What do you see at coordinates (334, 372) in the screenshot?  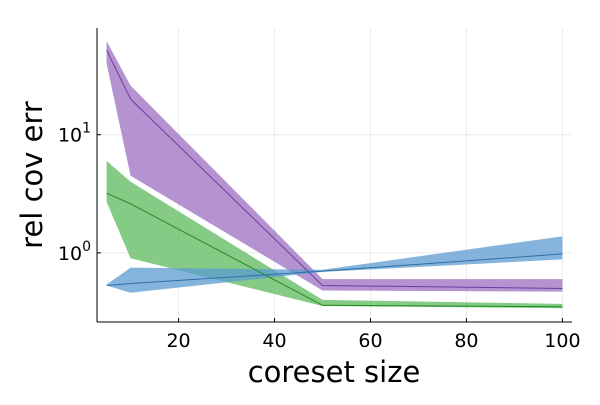 I see `x-axis-label: coreset size` at bounding box center [334, 372].